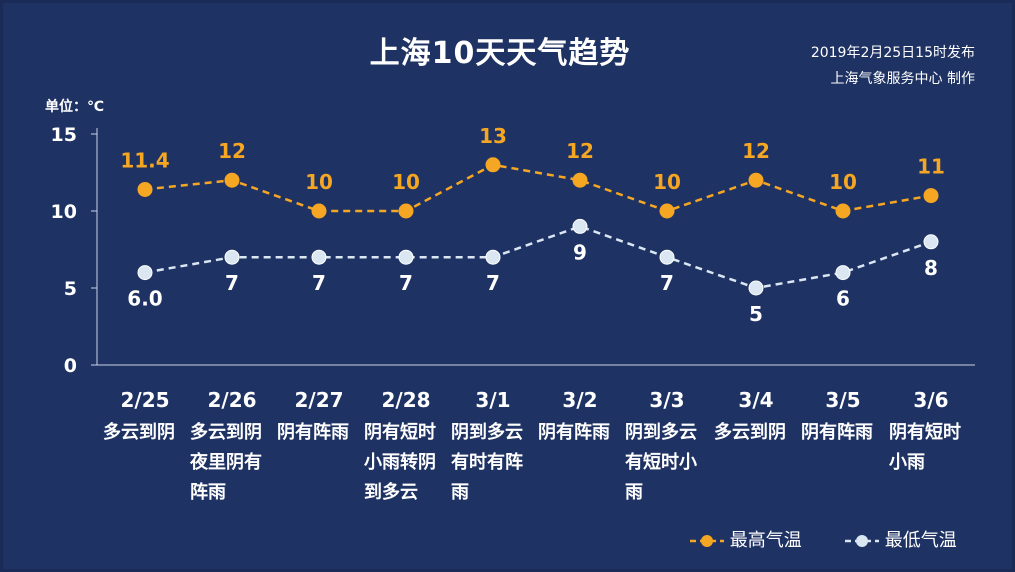 This screenshot has width=1015, height=572. What do you see at coordinates (487, 462) in the screenshot?
I see `weather-description: 阴到多云 有时有阵雨` at bounding box center [487, 462].